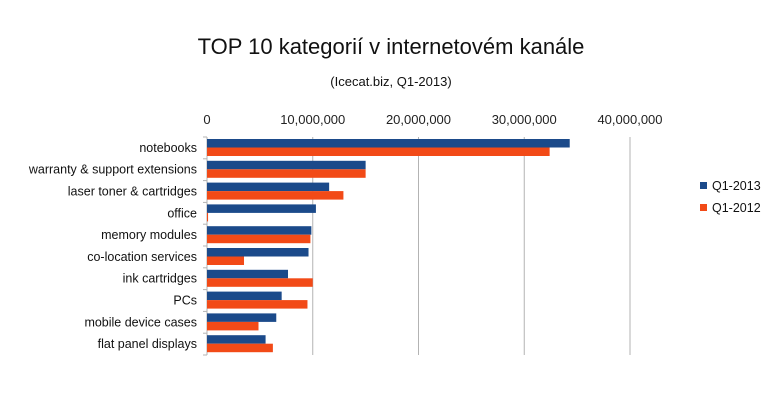 The width and height of the screenshot is (782, 400). Describe the element at coordinates (206, 119) in the screenshot. I see `x-tick-label: 0` at that location.